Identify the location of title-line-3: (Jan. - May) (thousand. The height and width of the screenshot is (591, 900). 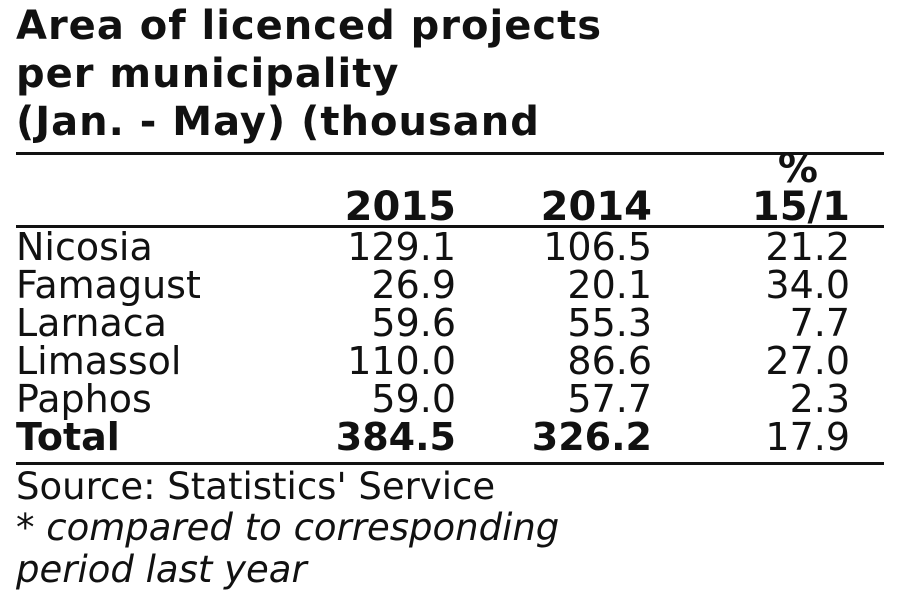
(278, 122).